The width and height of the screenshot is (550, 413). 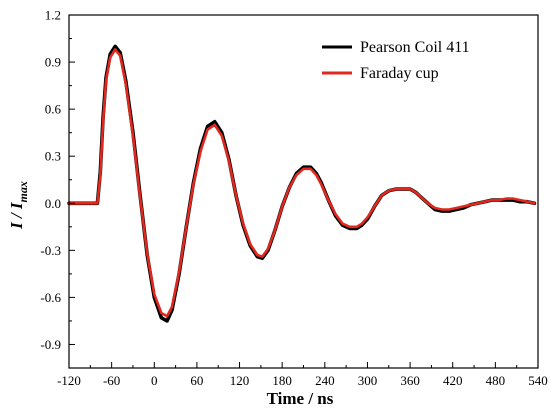 I want to click on y-tick-label: -0.3, so click(x=50, y=250).